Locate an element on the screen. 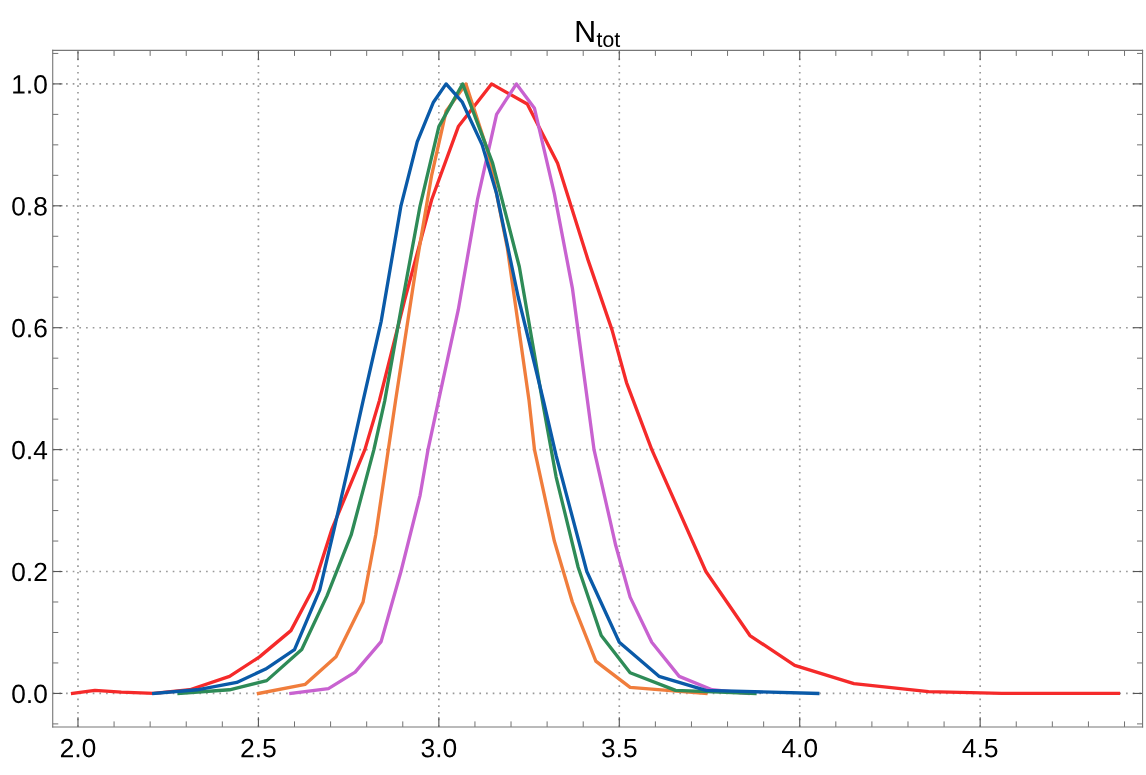 This screenshot has width=1146, height=775. x-tick-label: 4.5 is located at coordinates (980, 748).